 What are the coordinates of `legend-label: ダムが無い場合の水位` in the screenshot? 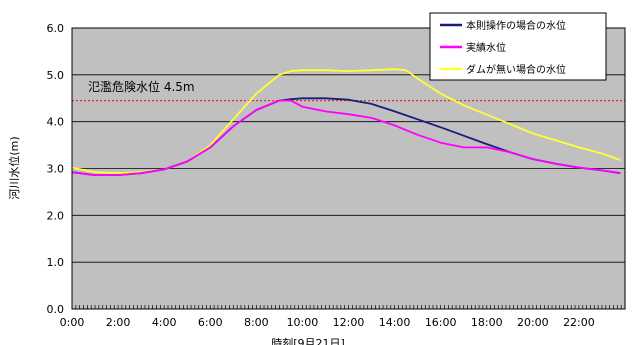 It's located at (516, 69).